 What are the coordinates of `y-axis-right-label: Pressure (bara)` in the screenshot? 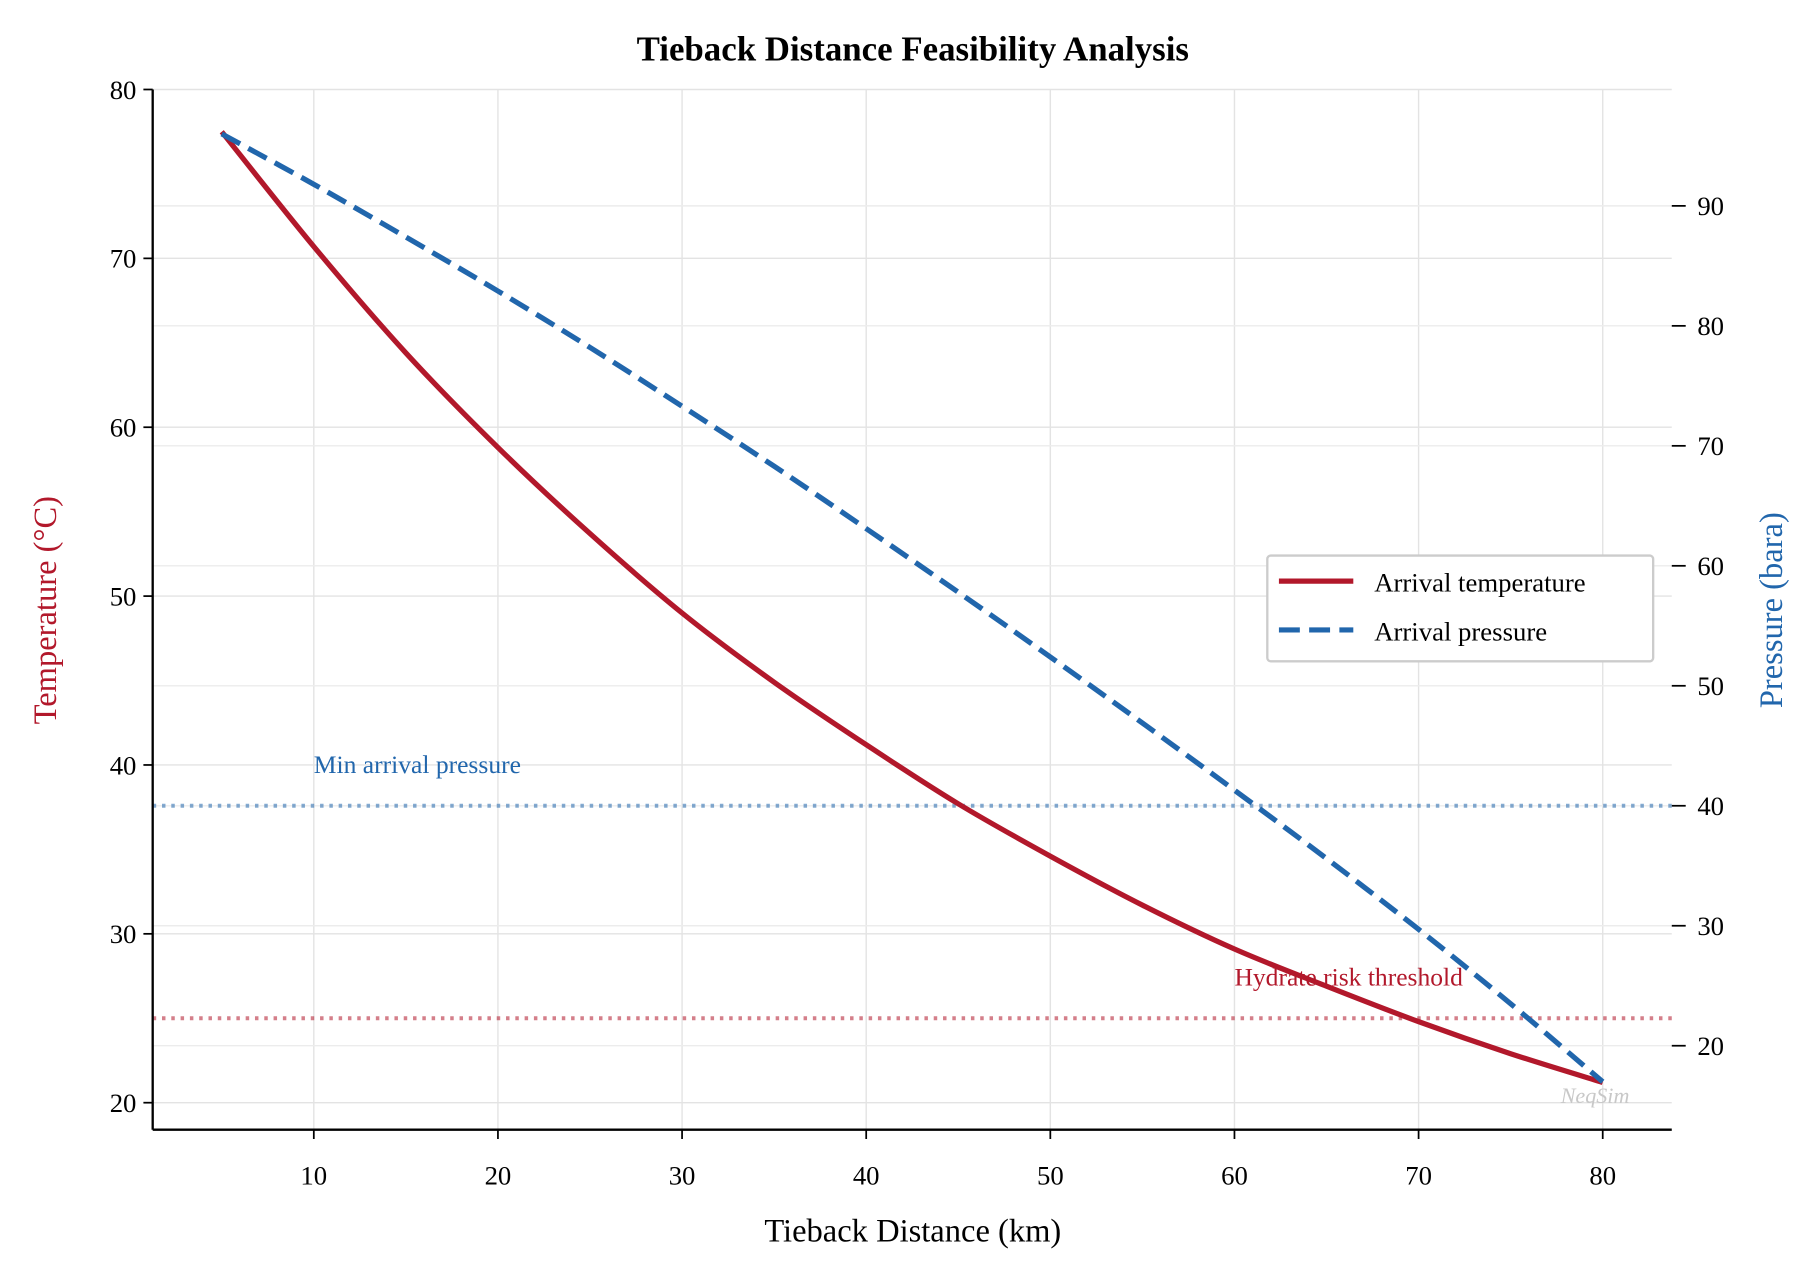 It's located at (1772, 610).